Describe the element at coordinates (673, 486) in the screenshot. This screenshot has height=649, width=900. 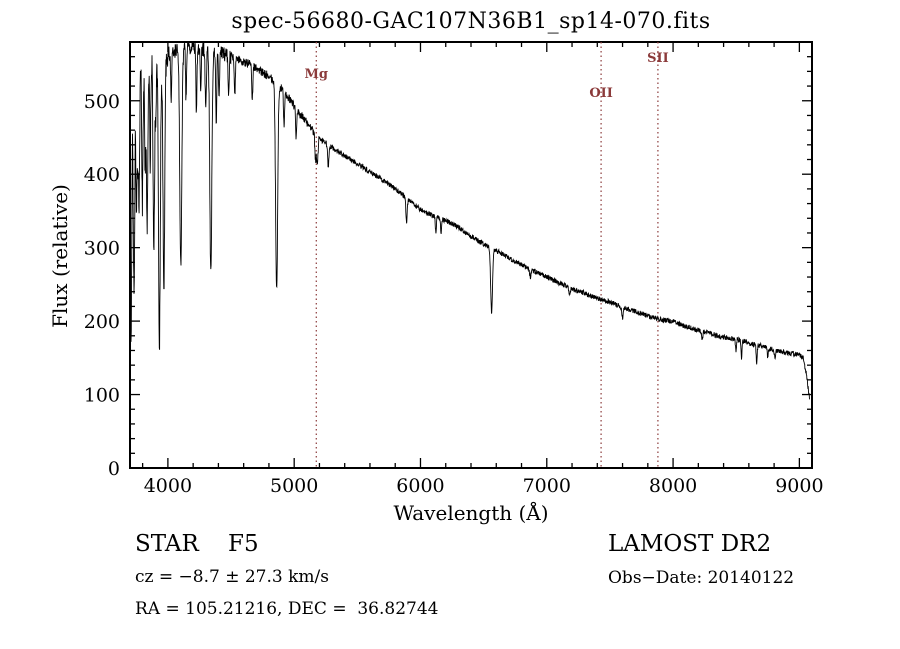
I see `svg-text: 8000` at that location.